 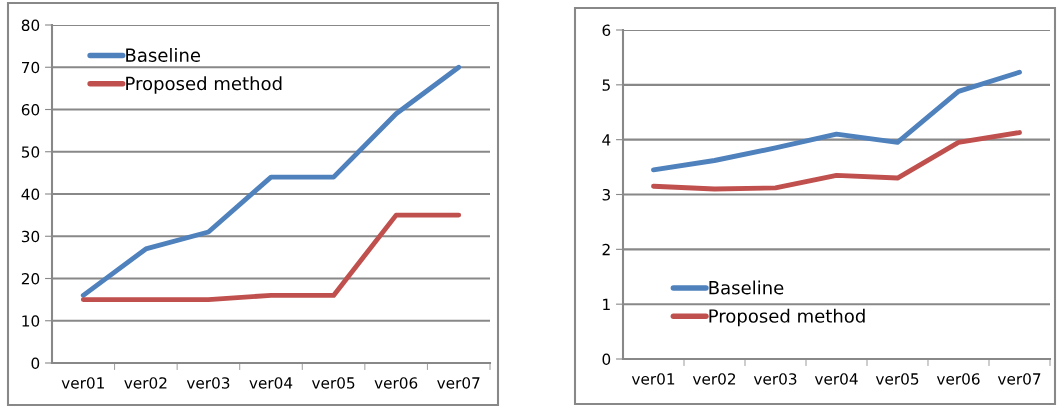 I want to click on y-tick-label: 80, so click(x=30, y=25).